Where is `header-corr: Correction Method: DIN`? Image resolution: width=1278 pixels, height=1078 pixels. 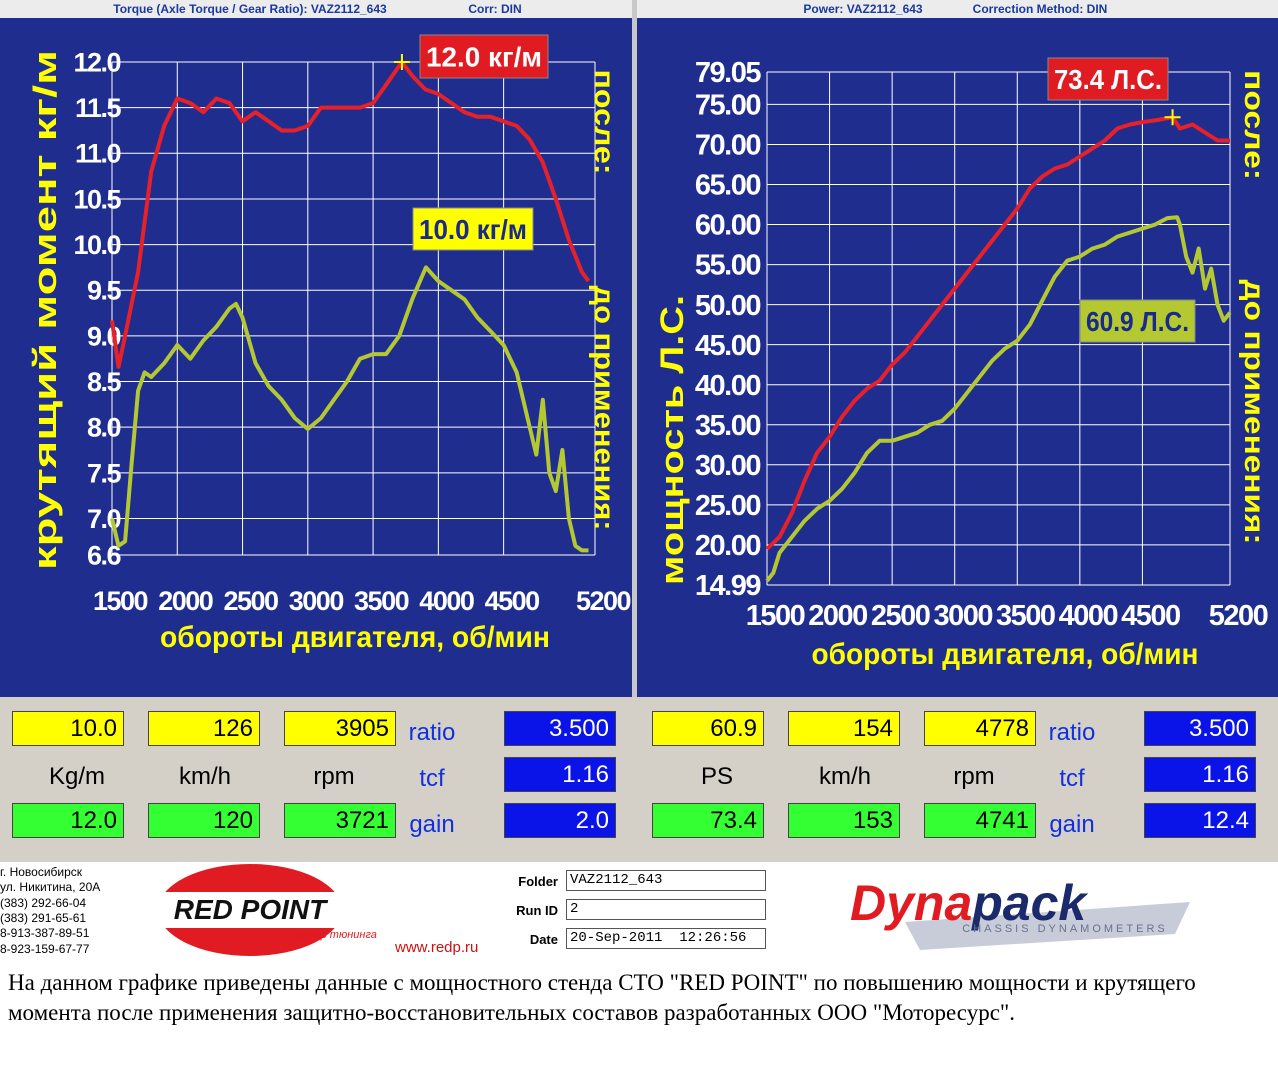
header-corr: Correction Method: DIN is located at coordinates (1040, 9).